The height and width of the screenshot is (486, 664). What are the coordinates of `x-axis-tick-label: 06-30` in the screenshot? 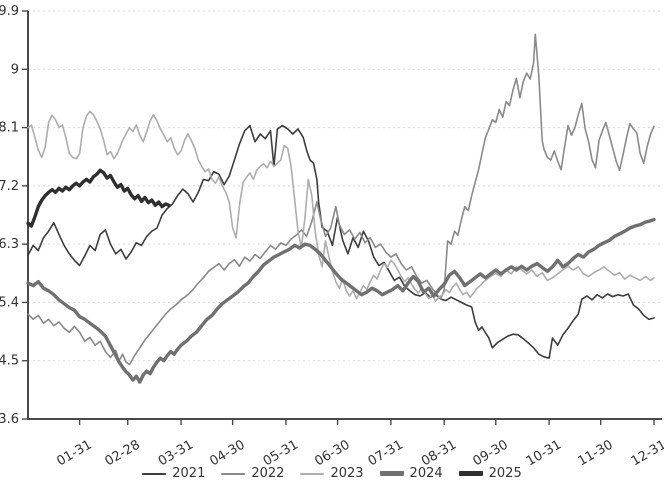 It's located at (332, 453).